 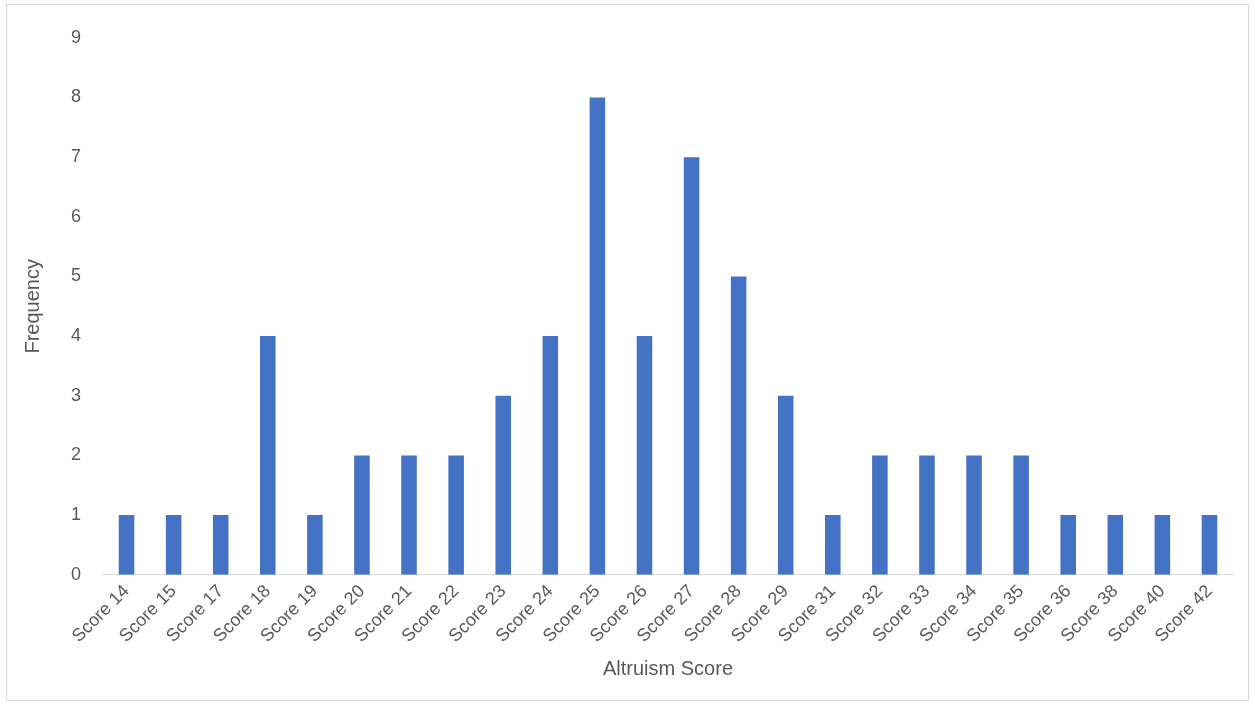 I want to click on y-axis-title: Frequency, so click(x=31, y=306).